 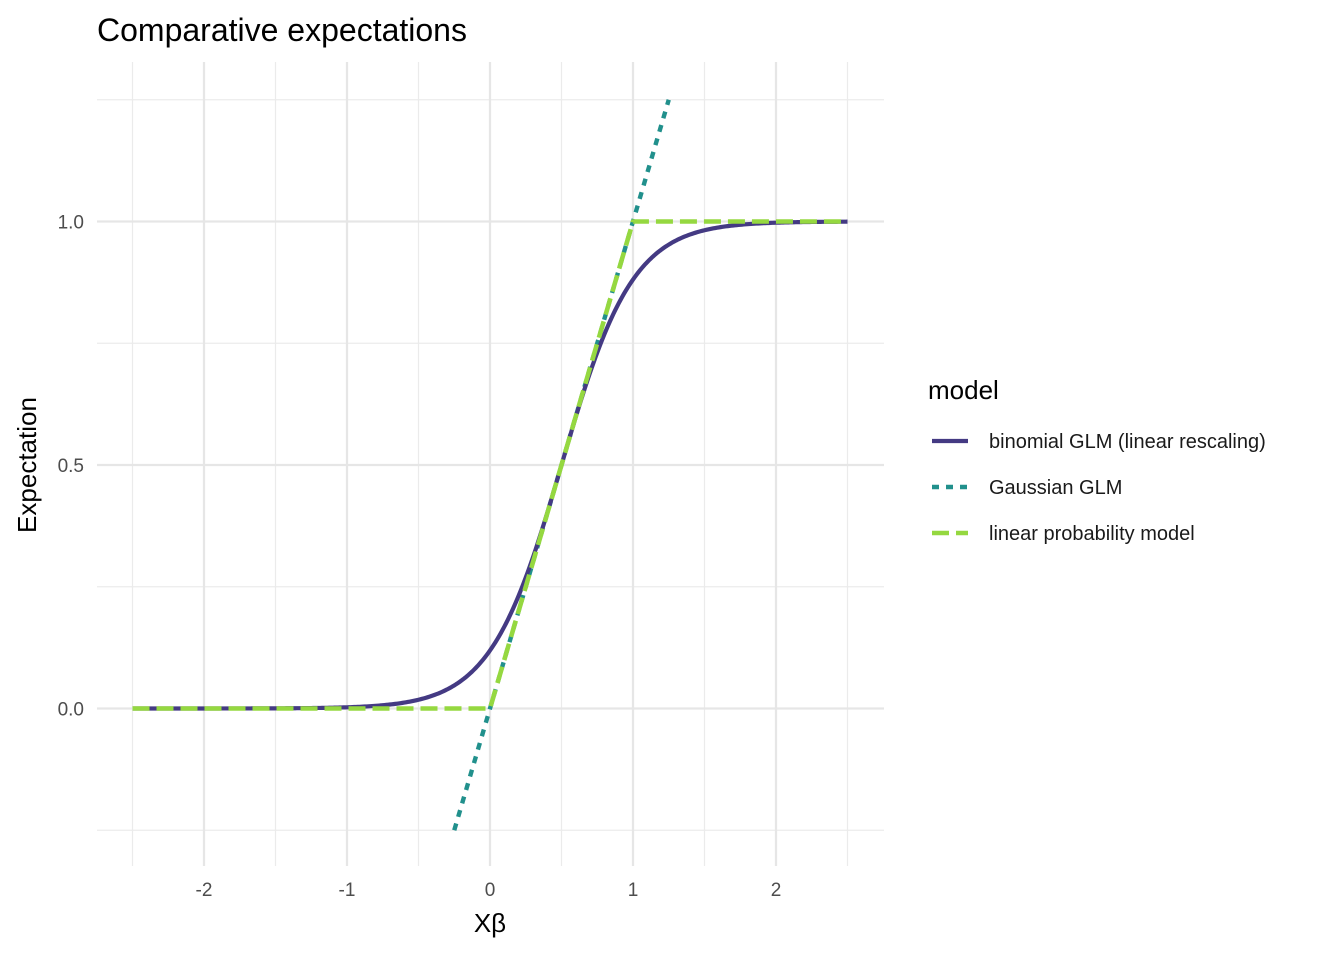 What do you see at coordinates (27, 465) in the screenshot?
I see `y-axis-title: Expectation` at bounding box center [27, 465].